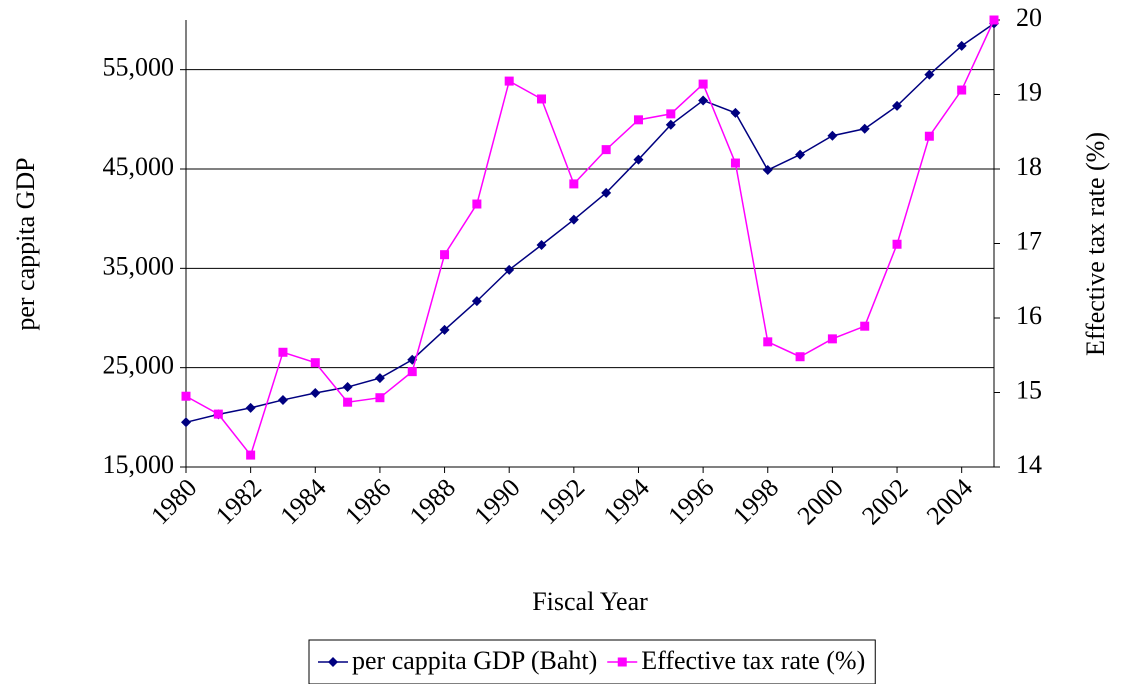 The height and width of the screenshot is (684, 1127). I want to click on y2-tick-label: 14, so click(1029, 464).